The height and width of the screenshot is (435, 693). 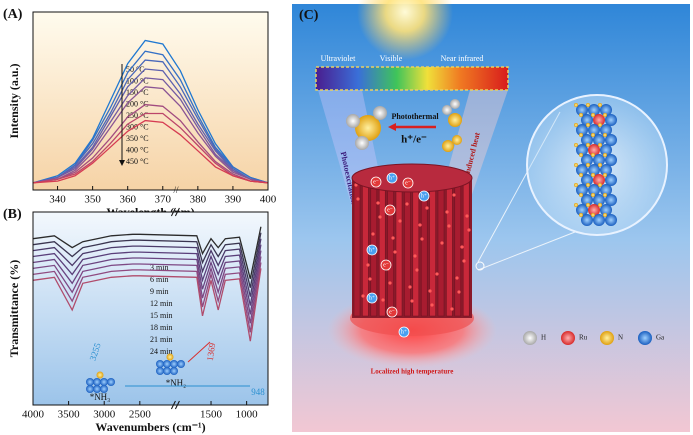 I want to click on carrier-label: h⁺/e⁻, so click(x=414, y=140).